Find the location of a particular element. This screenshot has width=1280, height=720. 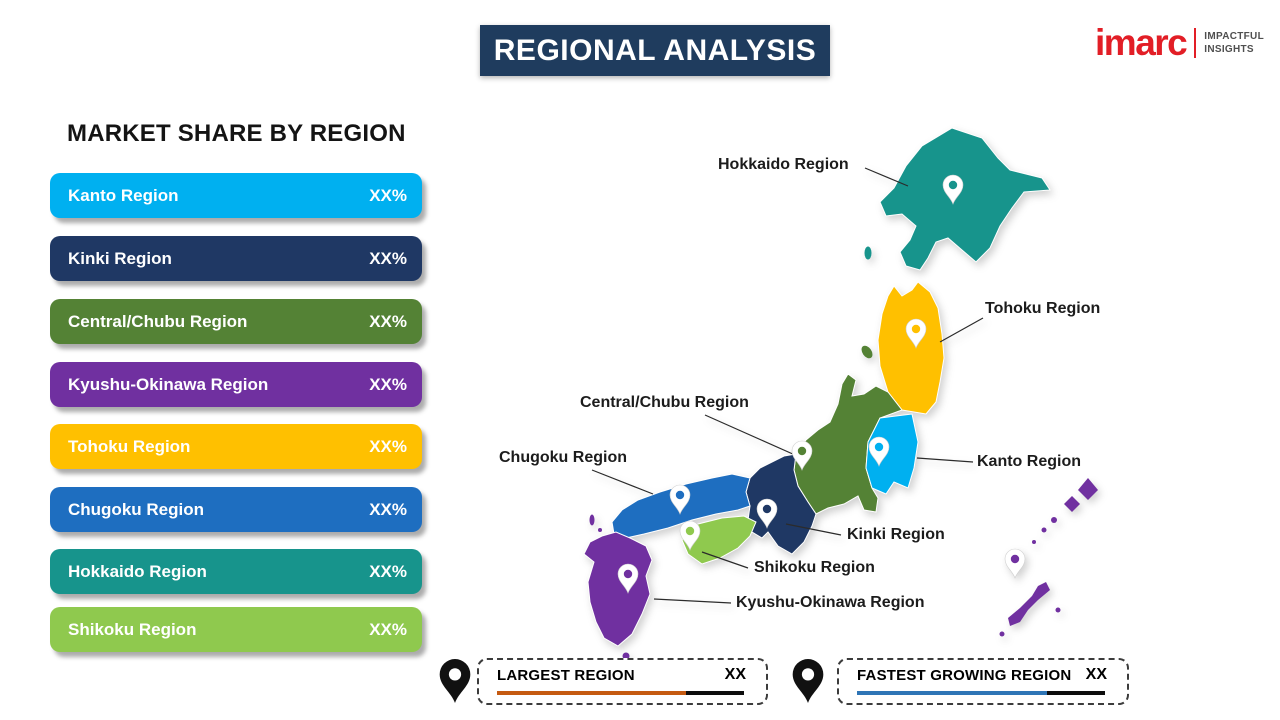

leader-line-kinki is located at coordinates (813, 529).